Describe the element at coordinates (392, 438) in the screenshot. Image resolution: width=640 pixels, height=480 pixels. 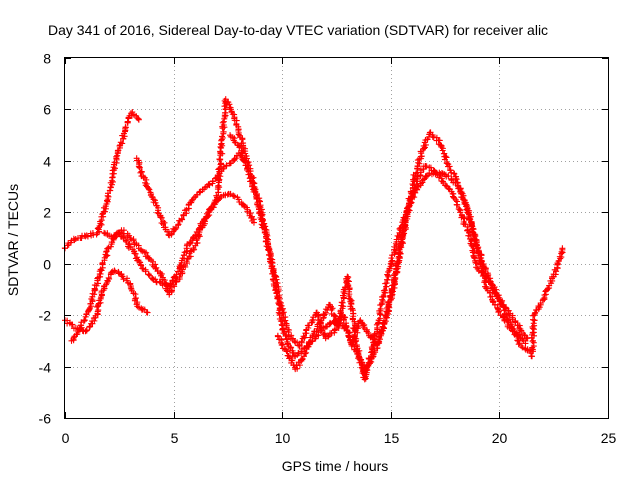
I see `x-tick-label: 15` at that location.